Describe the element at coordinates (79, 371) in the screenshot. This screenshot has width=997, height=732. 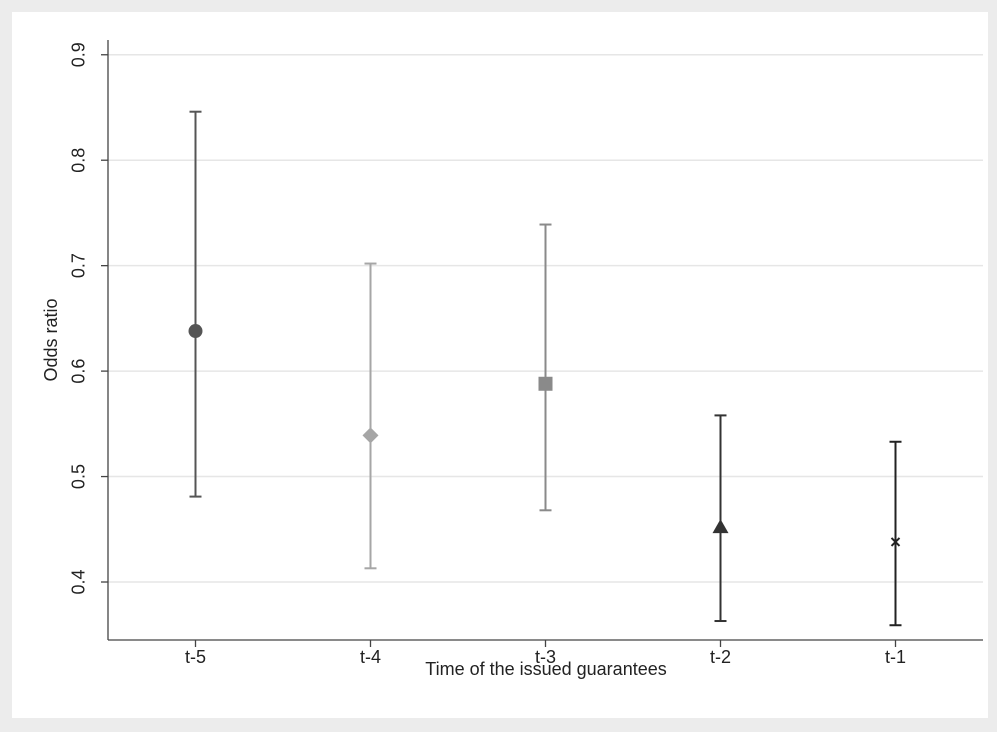
I see `y-tick-label: 0.6` at that location.